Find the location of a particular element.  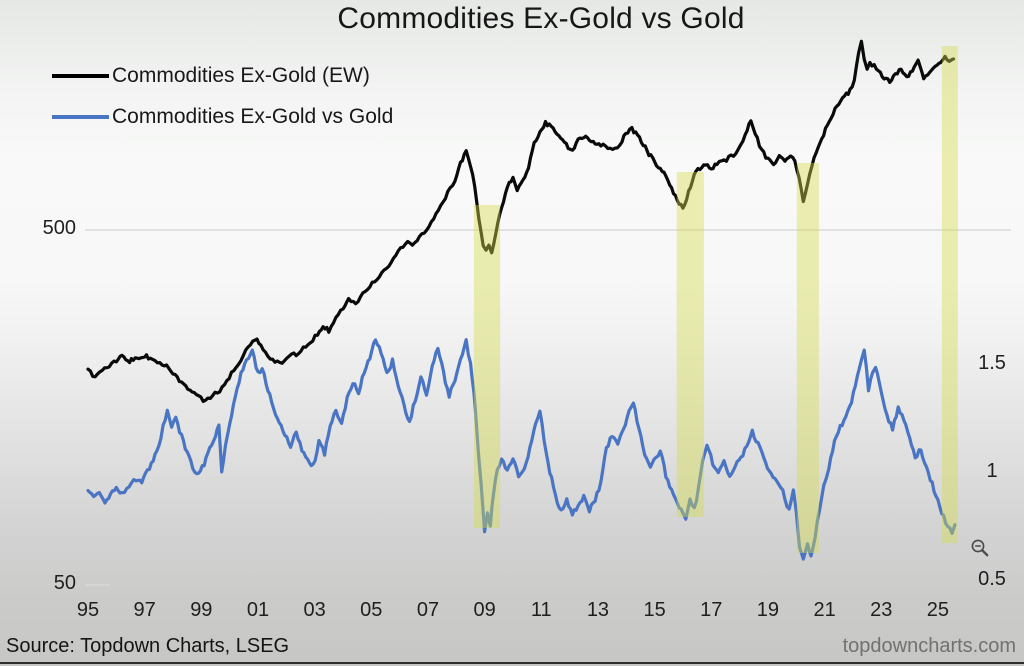

x-axis-tick-label: 25 is located at coordinates (938, 610).